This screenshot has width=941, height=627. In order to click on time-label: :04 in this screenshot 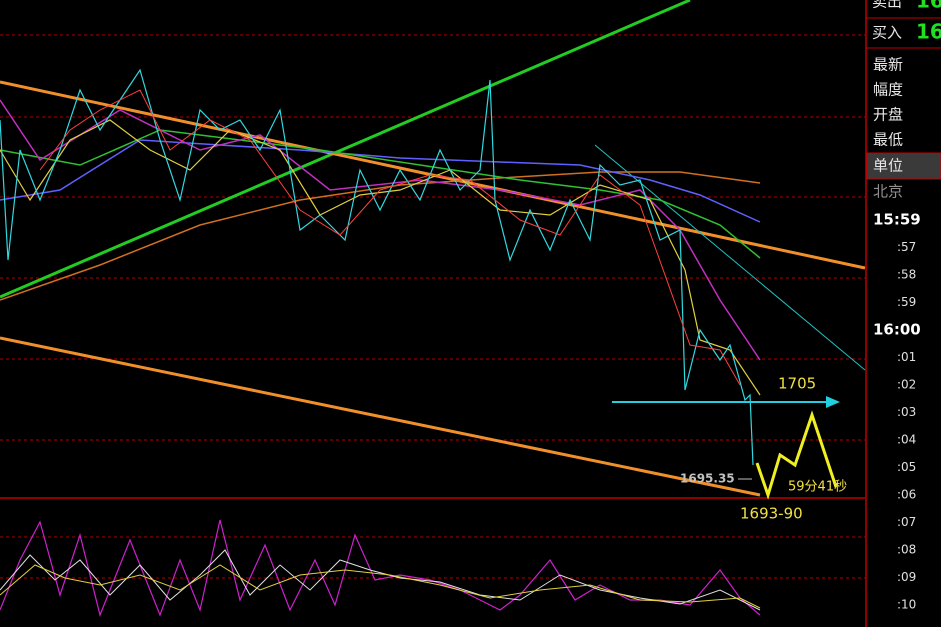, I will do `click(906, 440)`.